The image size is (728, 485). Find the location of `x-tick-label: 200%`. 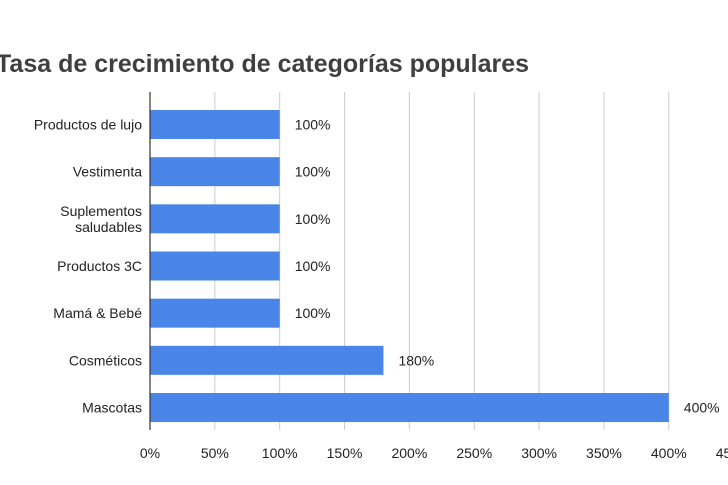

x-tick-label: 200% is located at coordinates (409, 453).